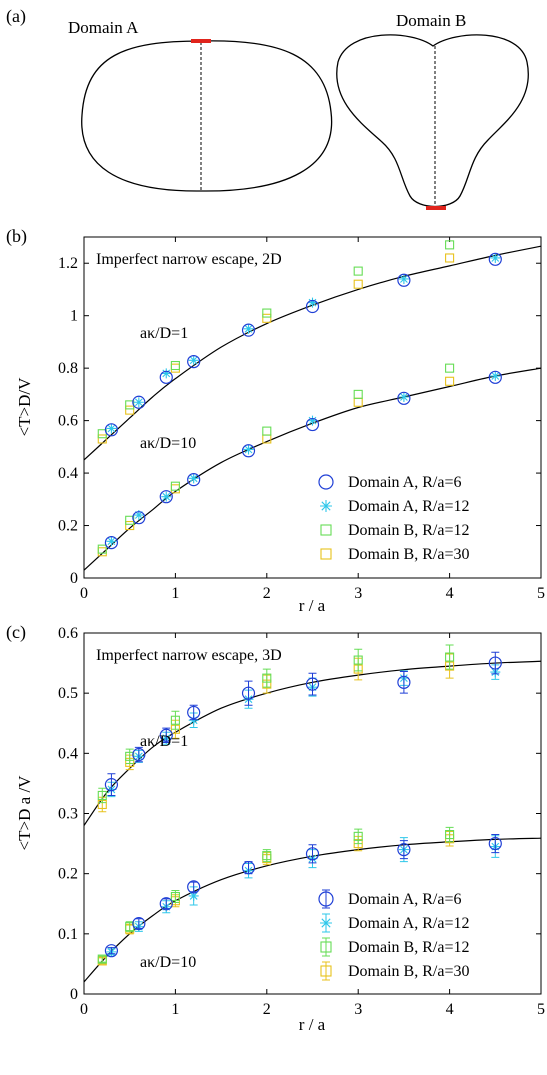 The height and width of the screenshot is (1075, 547). What do you see at coordinates (16, 236) in the screenshot?
I see `panel-b-label: (b)` at bounding box center [16, 236].